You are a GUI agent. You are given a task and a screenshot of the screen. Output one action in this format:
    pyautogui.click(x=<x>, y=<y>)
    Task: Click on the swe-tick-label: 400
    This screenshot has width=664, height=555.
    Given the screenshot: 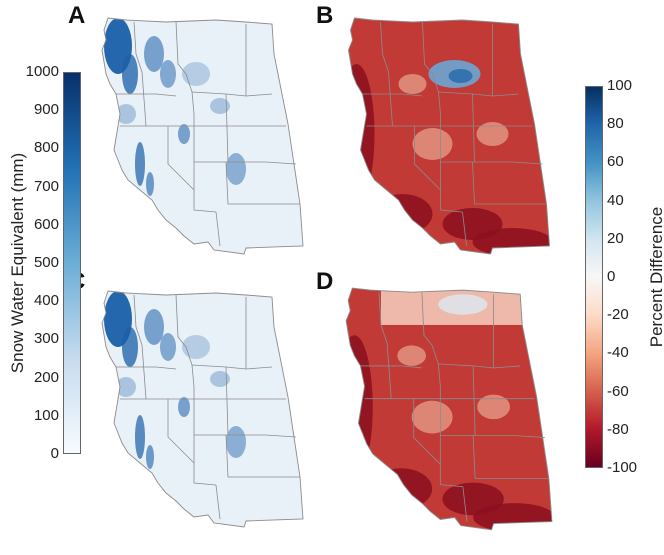 What is the action you would take?
    pyautogui.click(x=46, y=301)
    